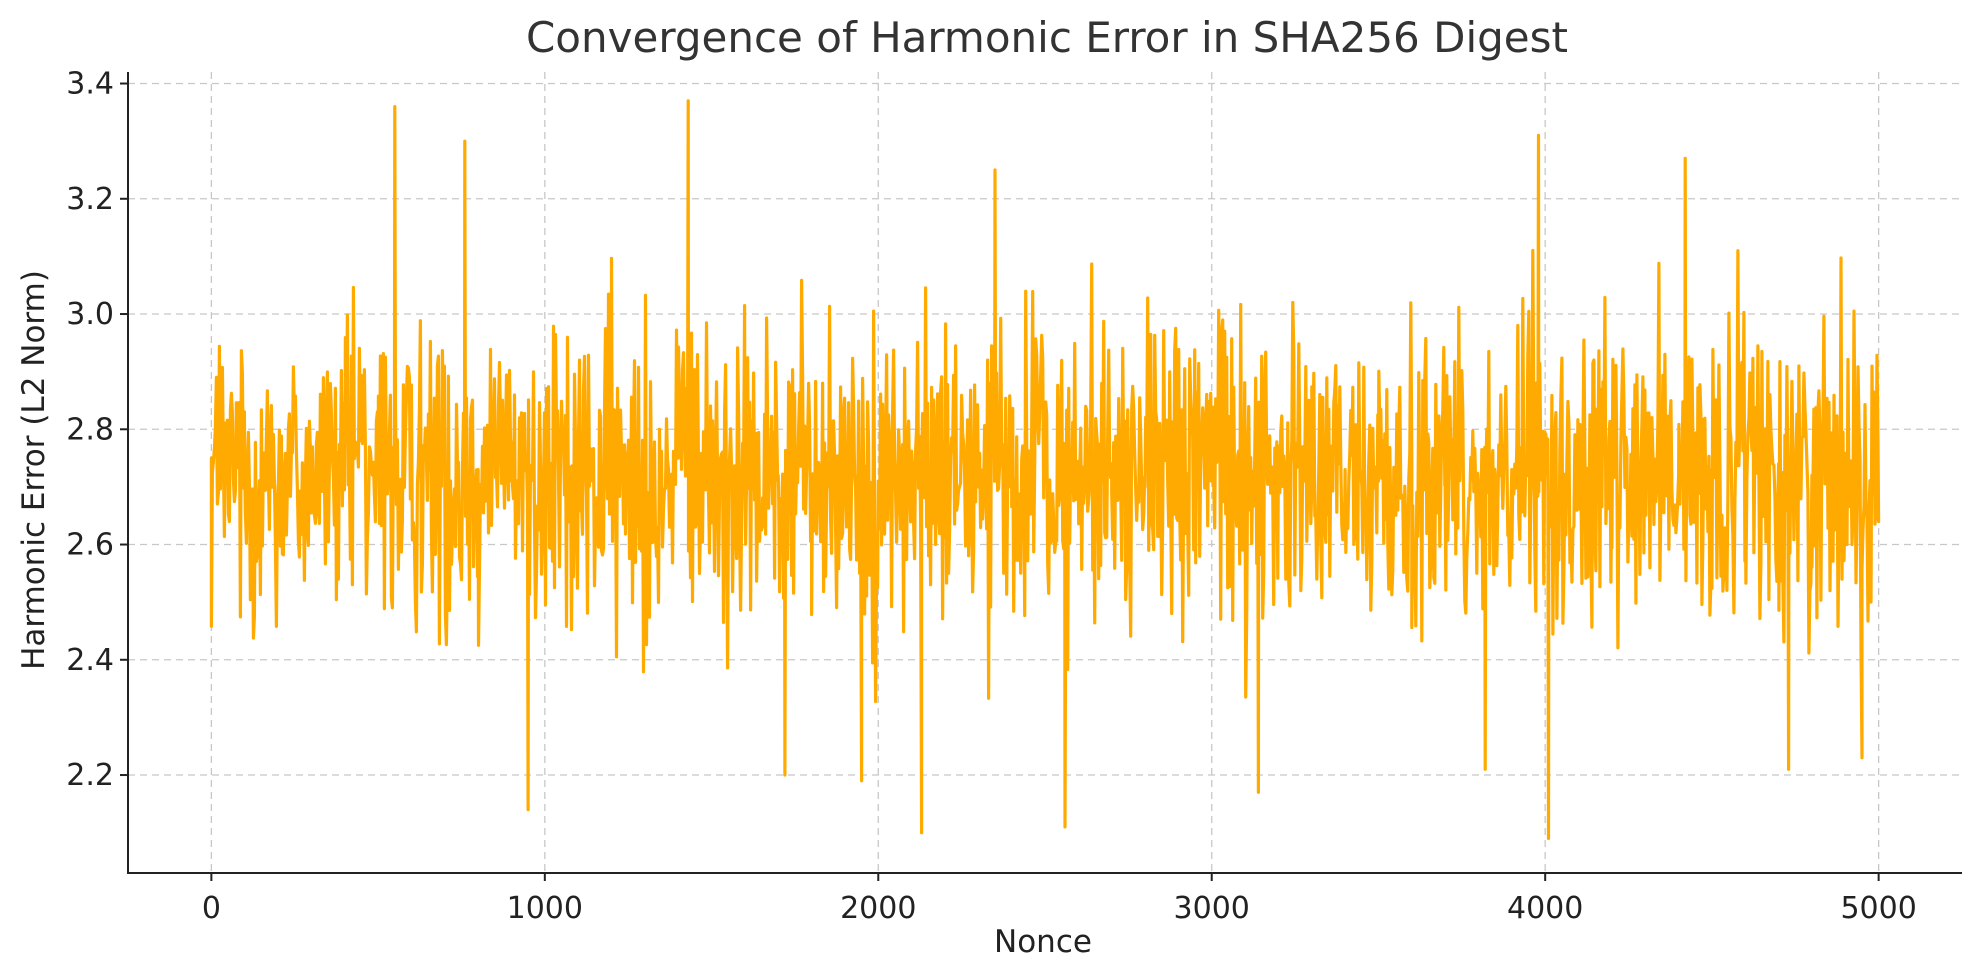 This screenshot has width=1979, height=980. Describe the element at coordinates (1878, 908) in the screenshot. I see `x-tick-label: 5000` at that location.